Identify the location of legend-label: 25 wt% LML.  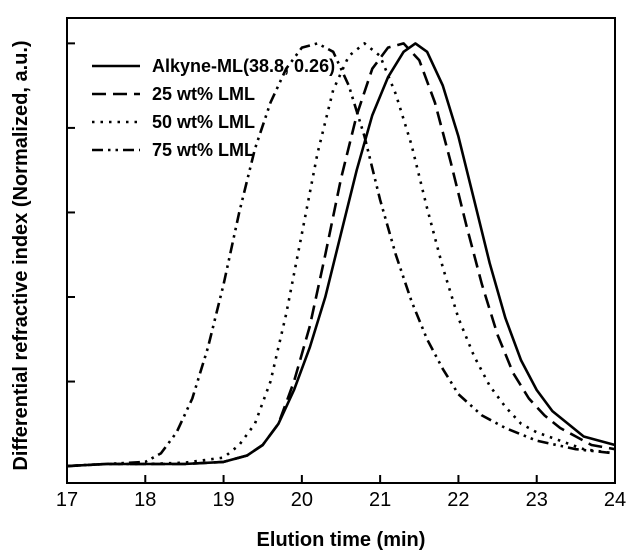
(203, 94).